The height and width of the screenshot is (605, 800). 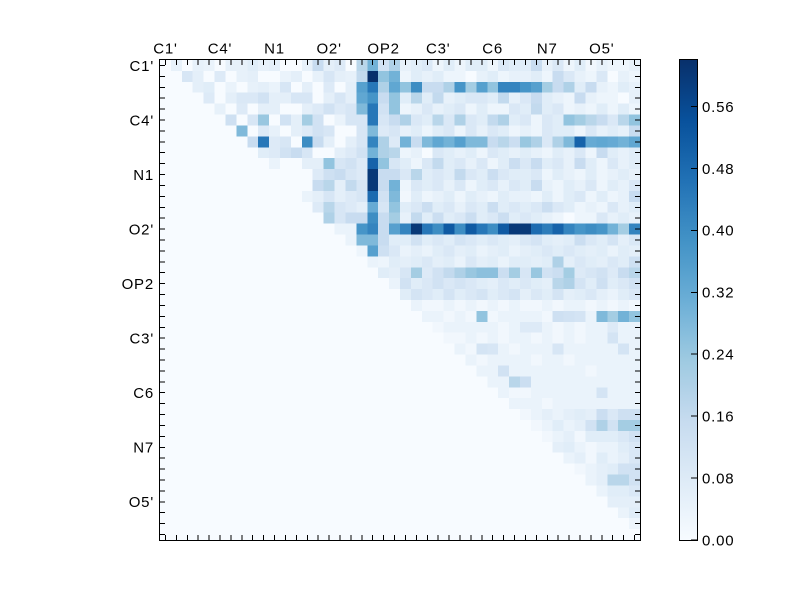 I want to click on svg-text: 0.32, so click(x=718, y=293).